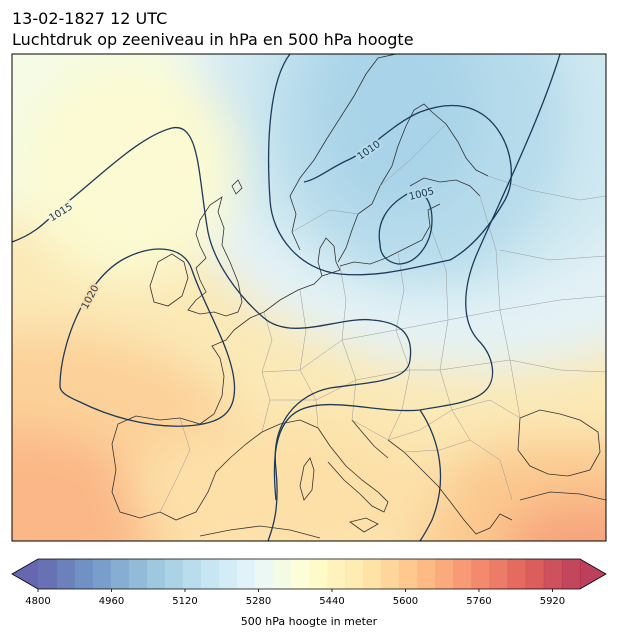 This screenshot has height=639, width=618. Describe the element at coordinates (169, 280) in the screenshot. I see `coast-ireland` at that location.